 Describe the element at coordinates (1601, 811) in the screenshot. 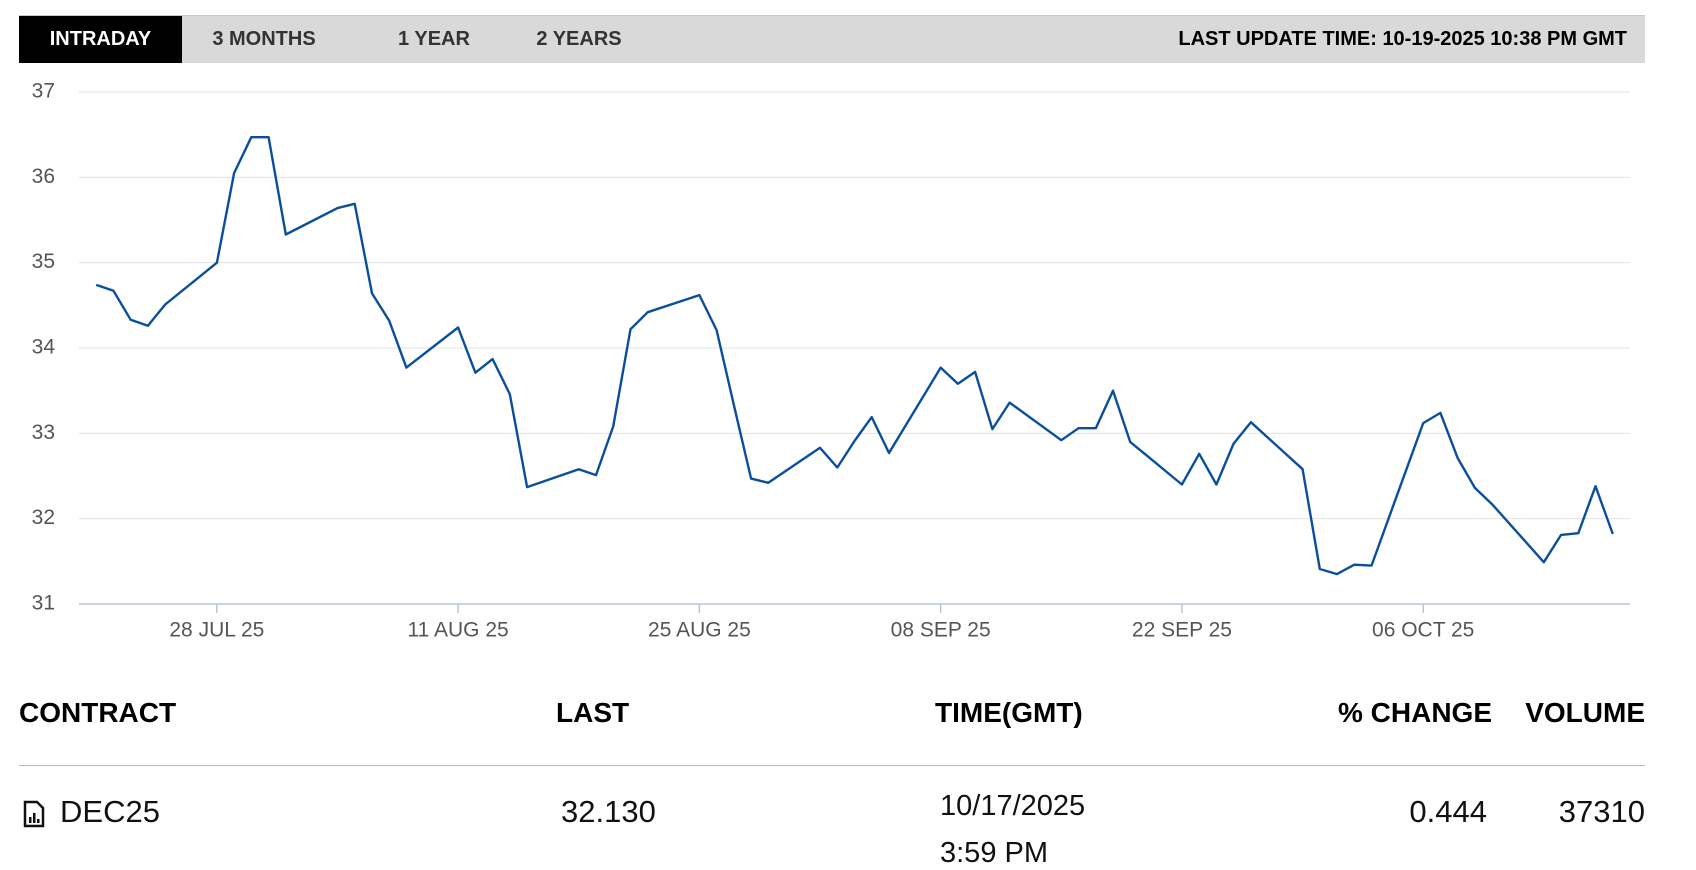

I see `volume: 37310` at that location.